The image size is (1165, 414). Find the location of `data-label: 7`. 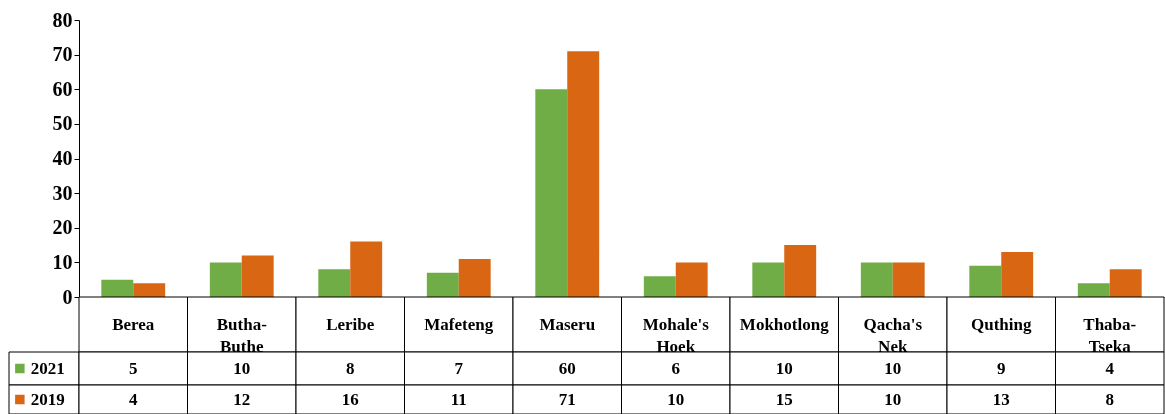

data-label: 7 is located at coordinates (459, 368).